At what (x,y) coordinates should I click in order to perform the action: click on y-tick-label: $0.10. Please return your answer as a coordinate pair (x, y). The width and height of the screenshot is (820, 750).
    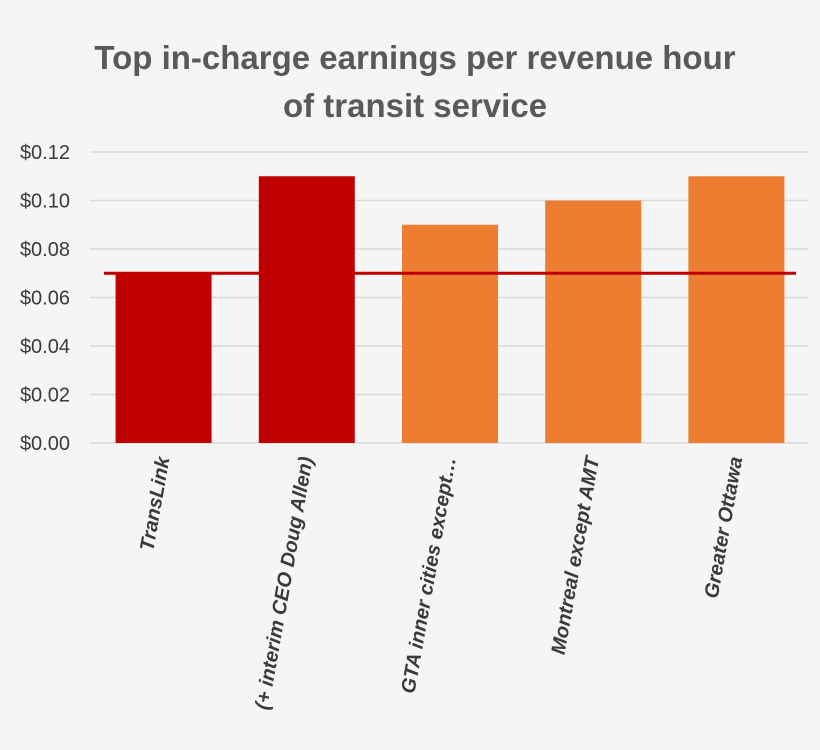
    Looking at the image, I should click on (45, 202).